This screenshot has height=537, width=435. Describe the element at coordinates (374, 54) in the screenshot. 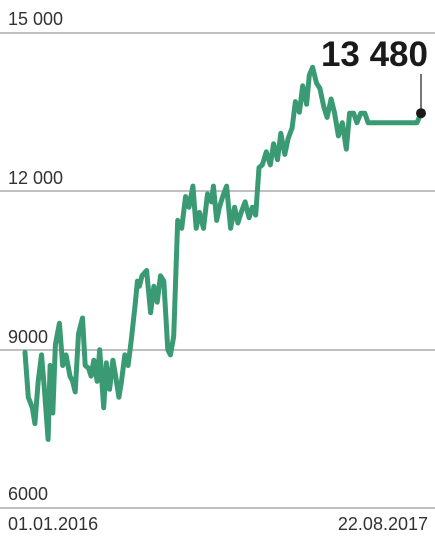

I see `endpoint-value-label: 13 480` at that location.